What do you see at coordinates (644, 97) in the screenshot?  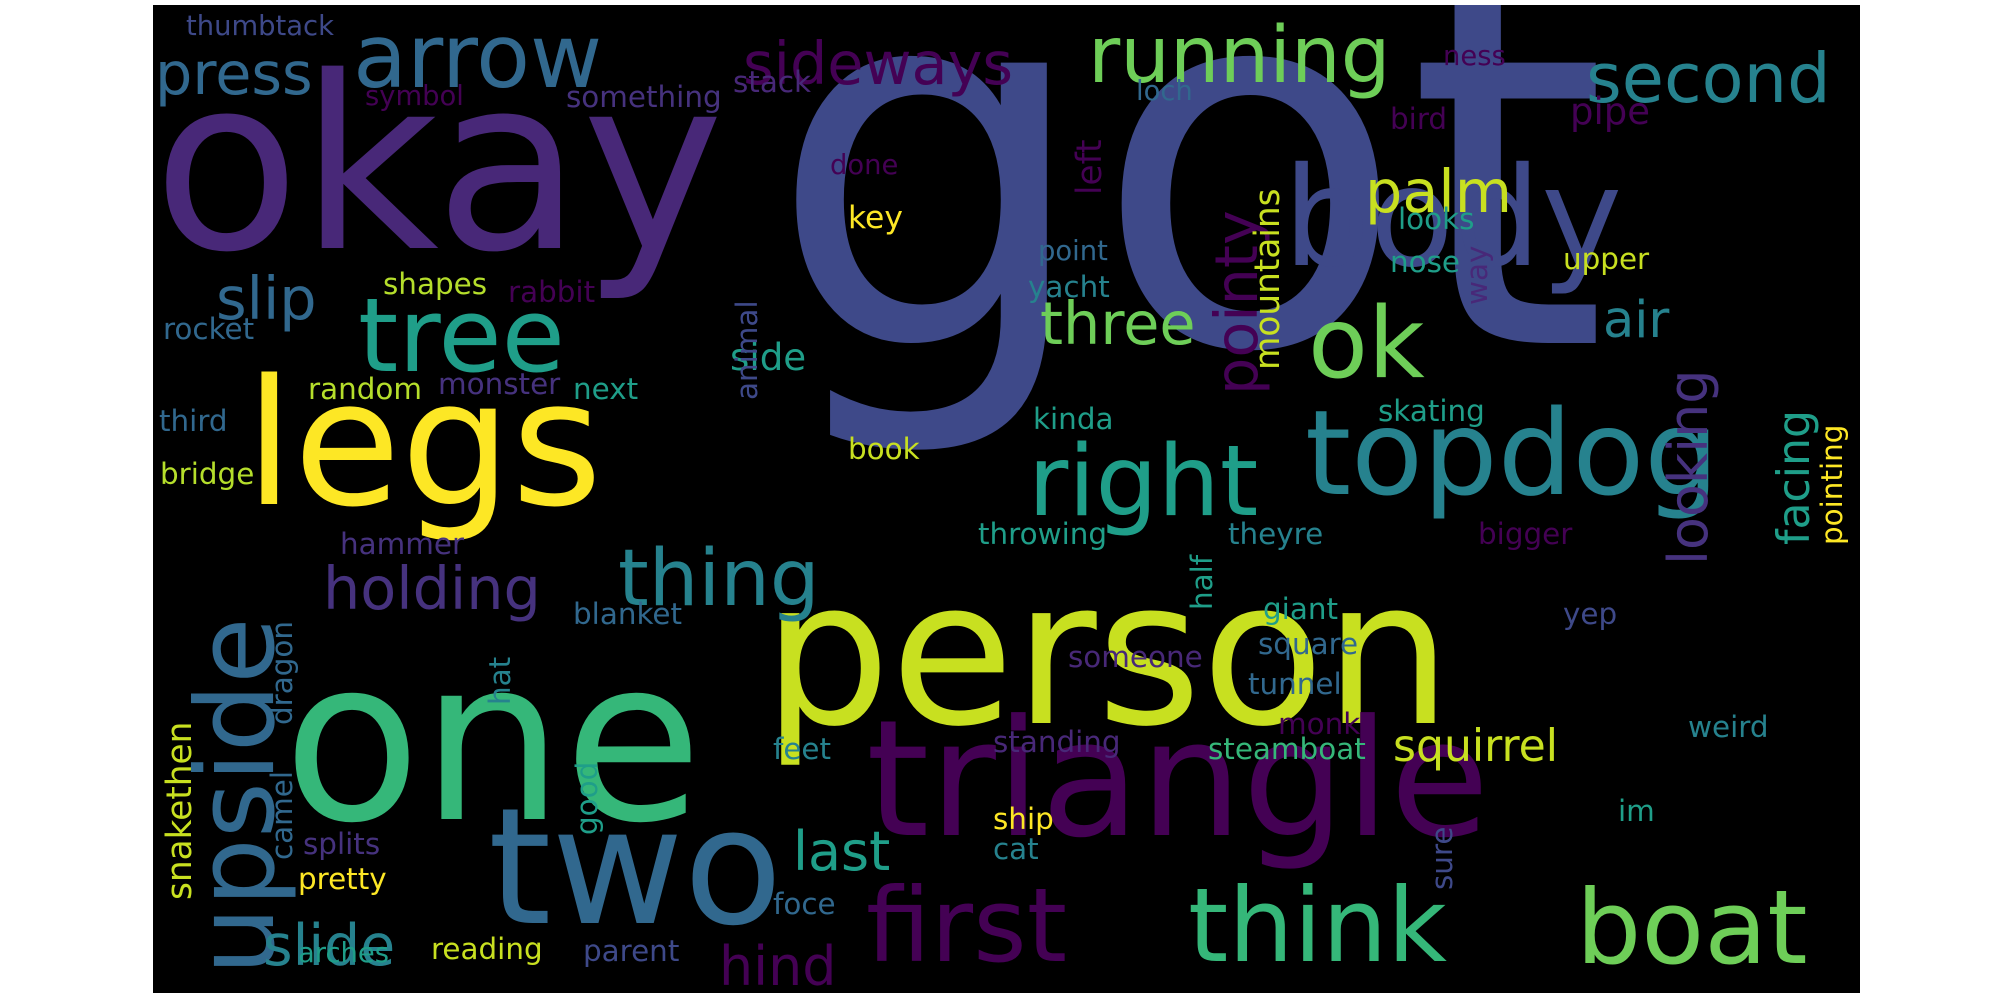 I see `word-something: something` at bounding box center [644, 97].